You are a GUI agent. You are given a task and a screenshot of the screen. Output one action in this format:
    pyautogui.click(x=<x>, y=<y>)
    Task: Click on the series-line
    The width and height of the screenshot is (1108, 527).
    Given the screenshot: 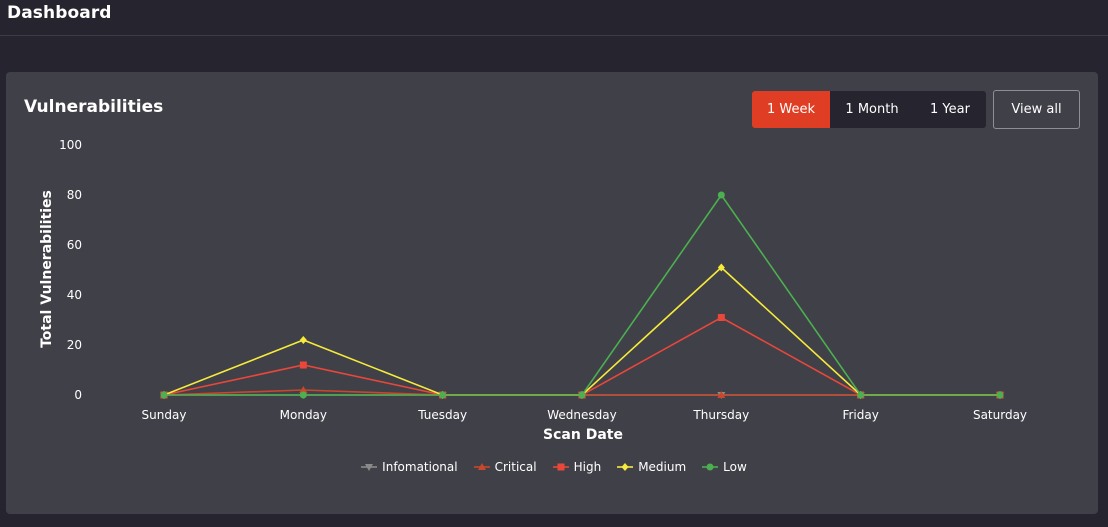 What is the action you would take?
    pyautogui.click(x=581, y=356)
    